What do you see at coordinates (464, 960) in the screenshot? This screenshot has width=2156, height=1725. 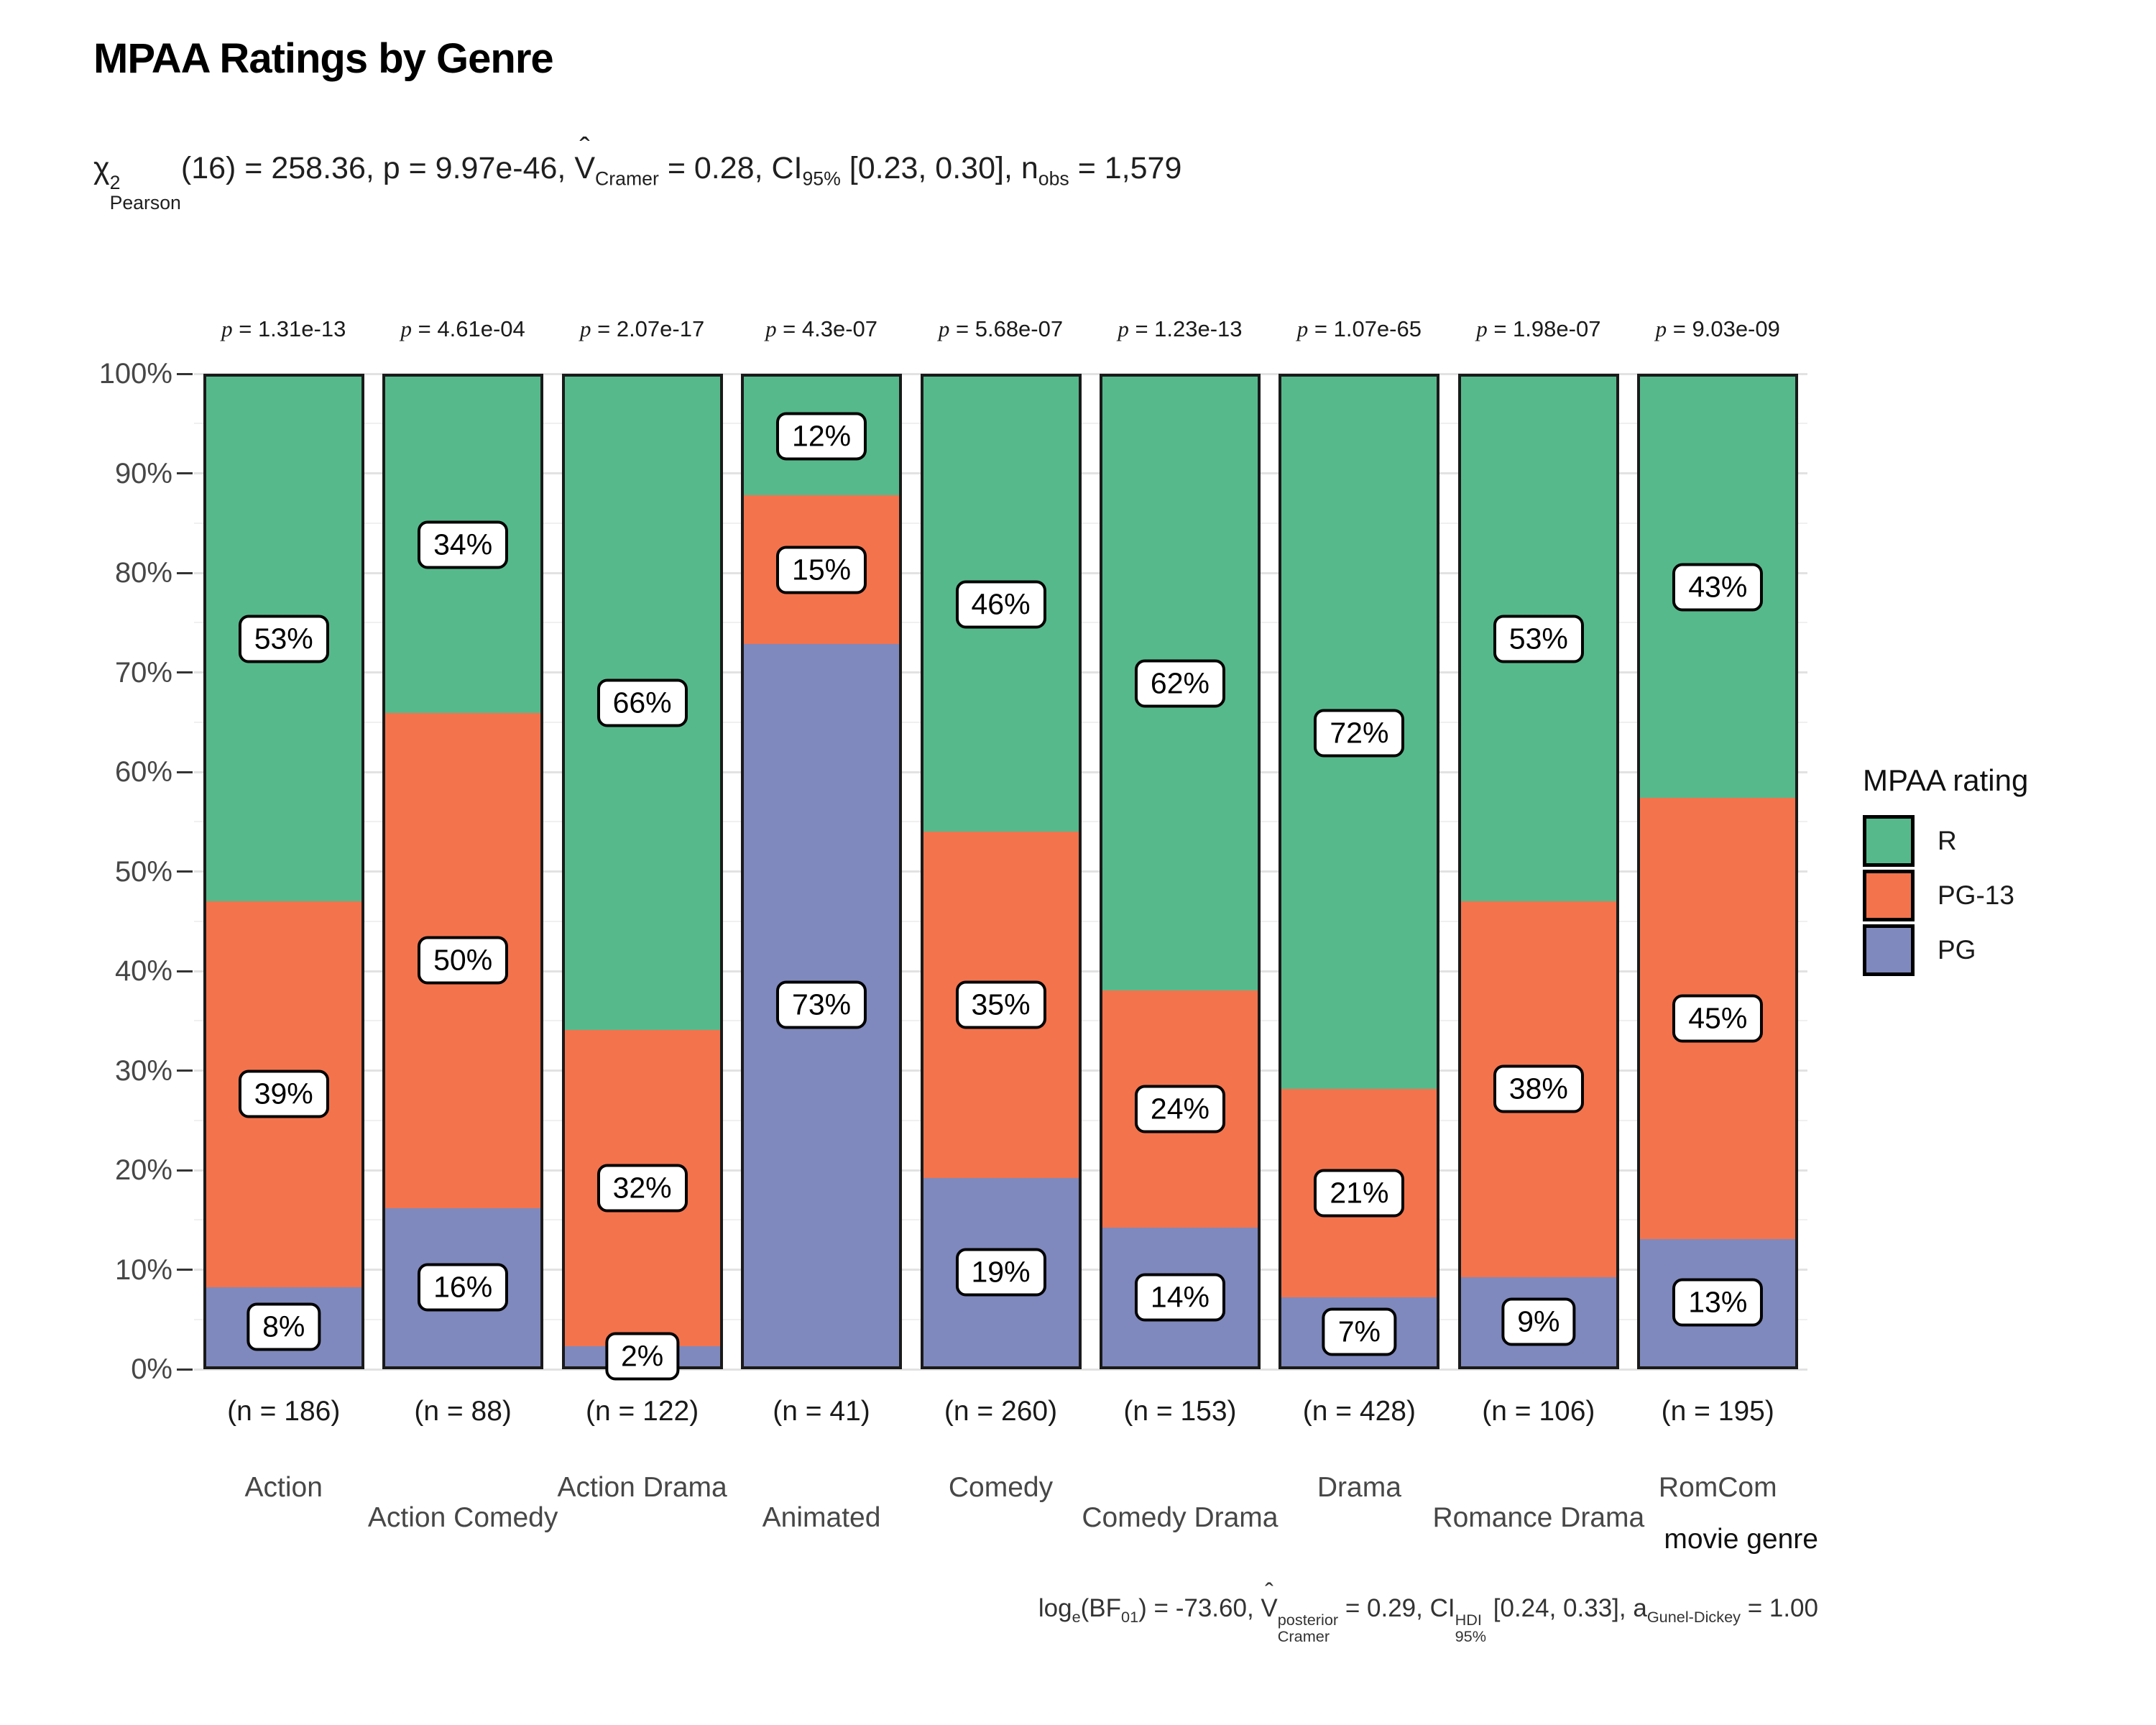 I see `segment-value-label: 50%` at bounding box center [464, 960].